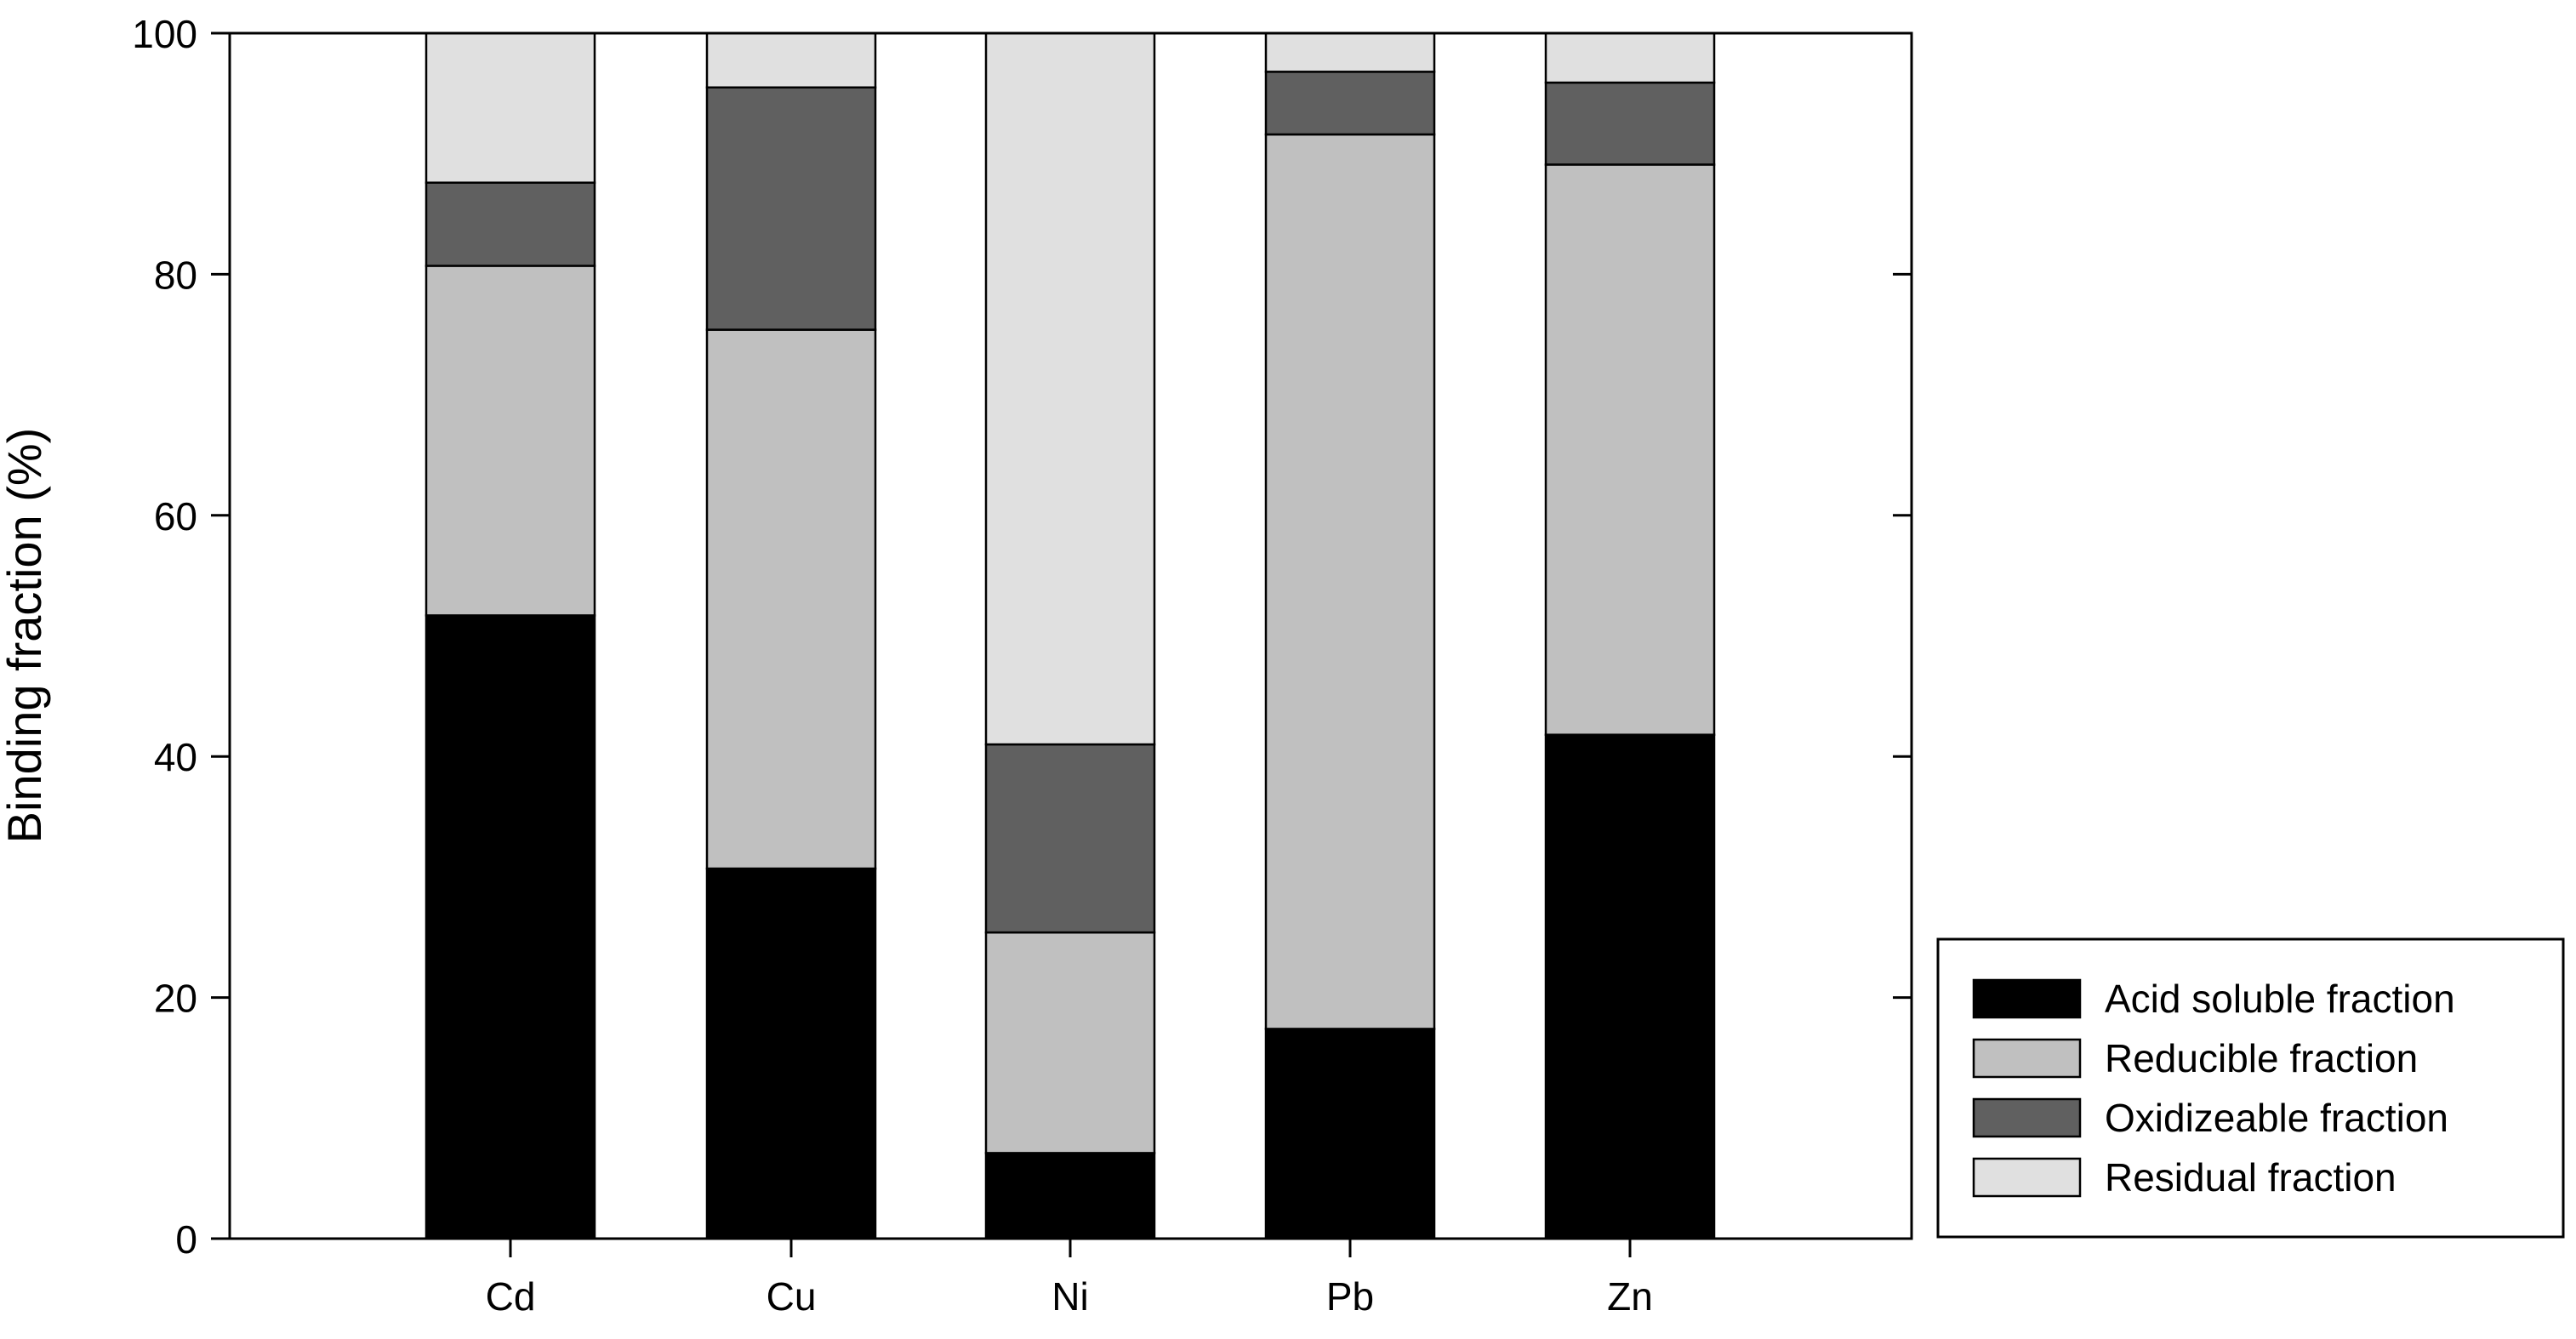 This screenshot has height=1339, width=2576. What do you see at coordinates (1070, 1296) in the screenshot?
I see `x-tick-label-ni: Ni` at bounding box center [1070, 1296].